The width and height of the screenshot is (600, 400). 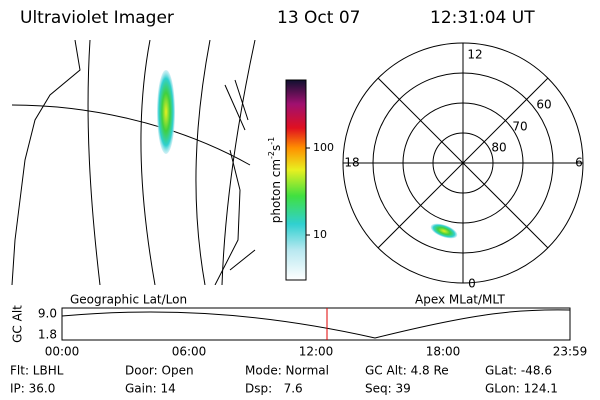 What do you see at coordinates (159, 371) in the screenshot?
I see `status-field: Door: Open` at bounding box center [159, 371].